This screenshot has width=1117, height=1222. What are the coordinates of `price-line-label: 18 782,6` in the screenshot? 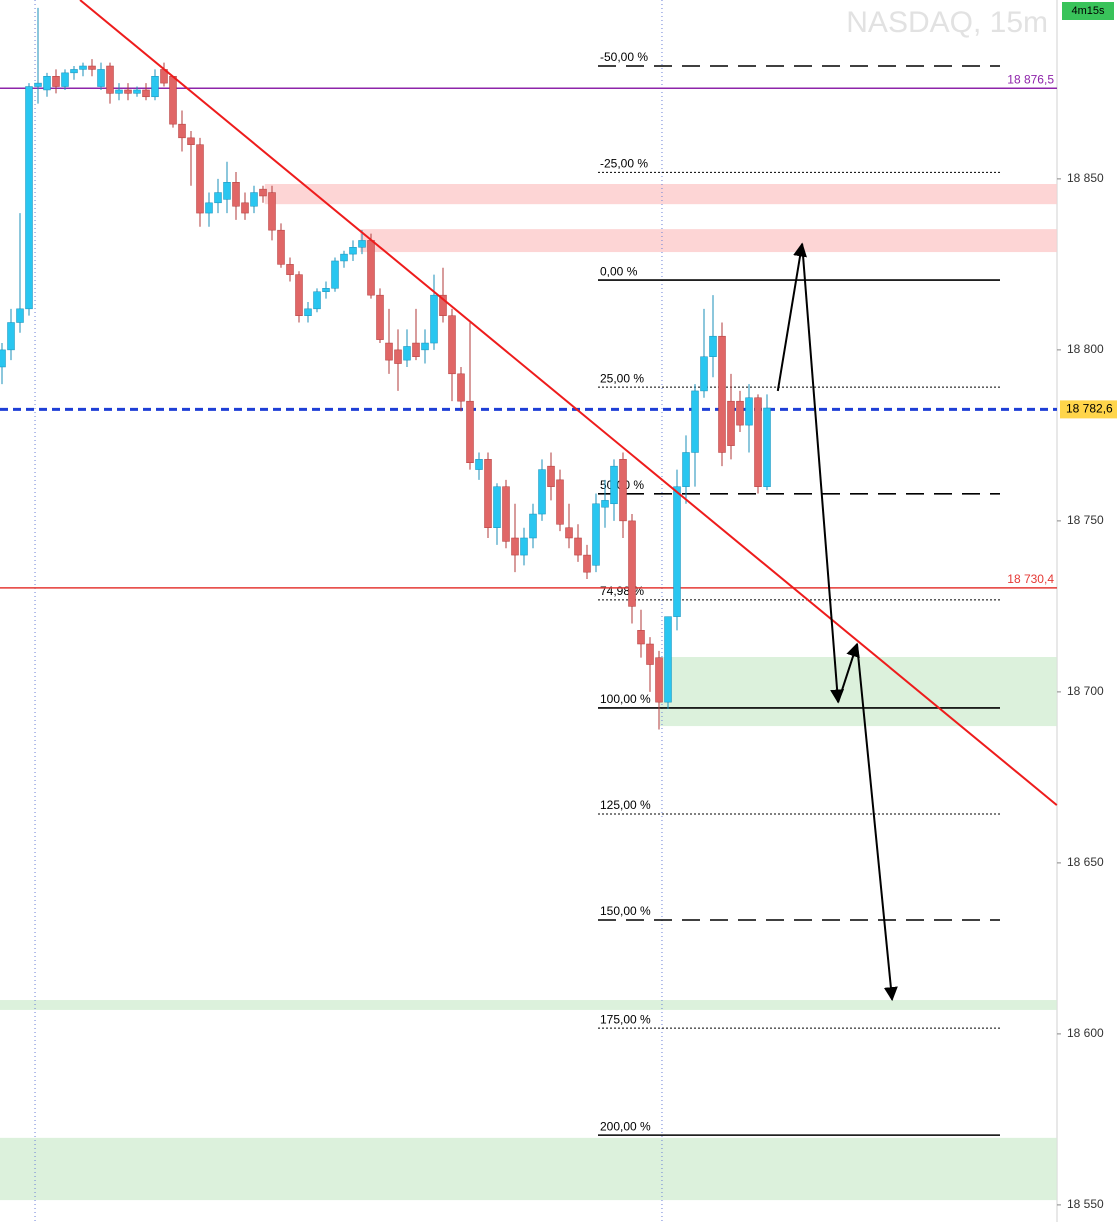 It's located at (1089, 409).